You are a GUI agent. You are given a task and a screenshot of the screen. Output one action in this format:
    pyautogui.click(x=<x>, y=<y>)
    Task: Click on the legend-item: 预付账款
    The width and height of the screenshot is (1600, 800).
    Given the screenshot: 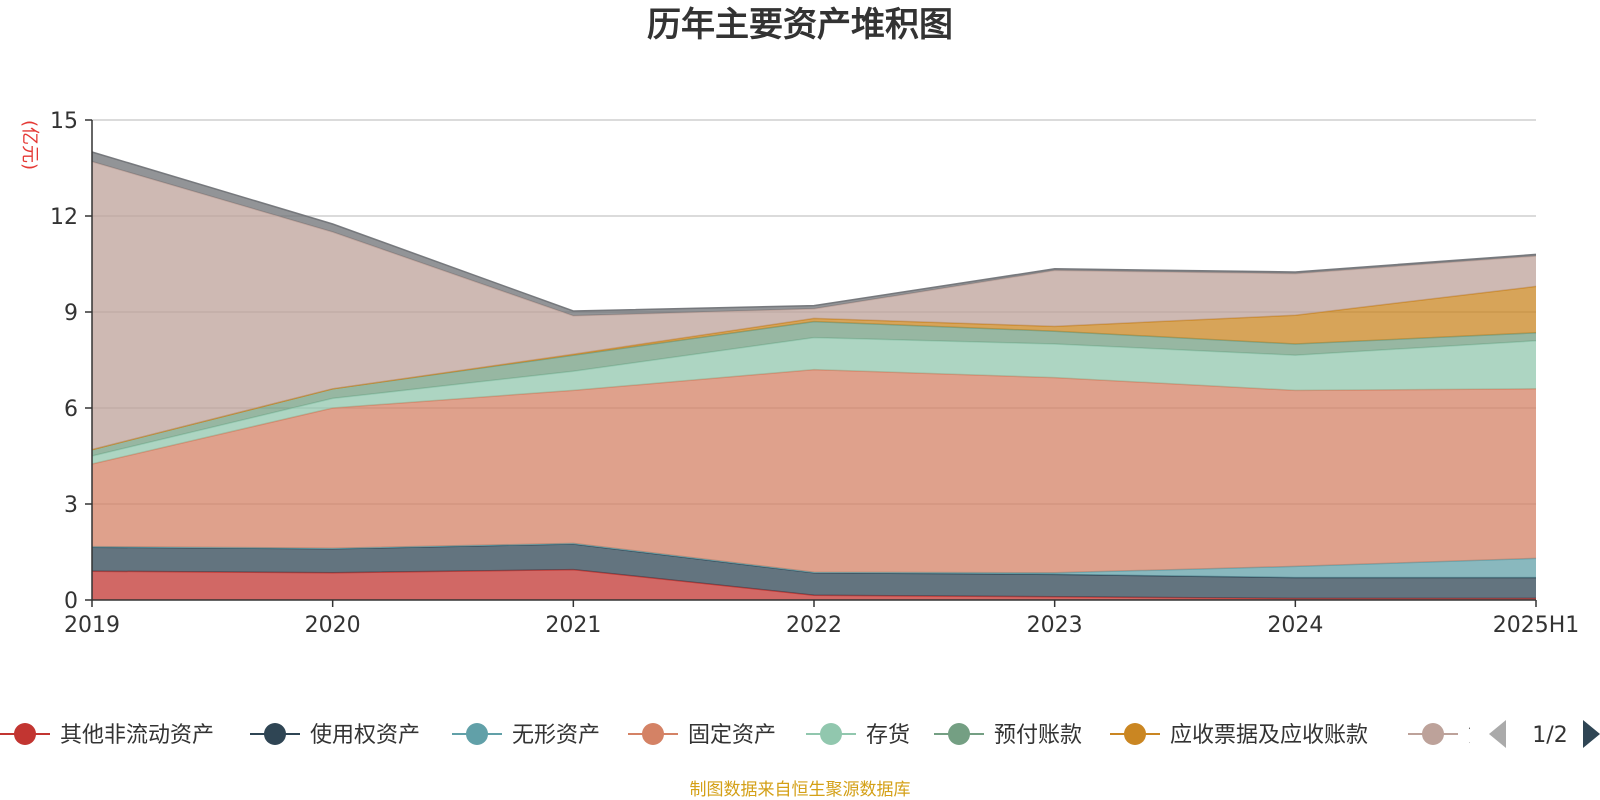 What is the action you would take?
    pyautogui.click(x=1008, y=735)
    